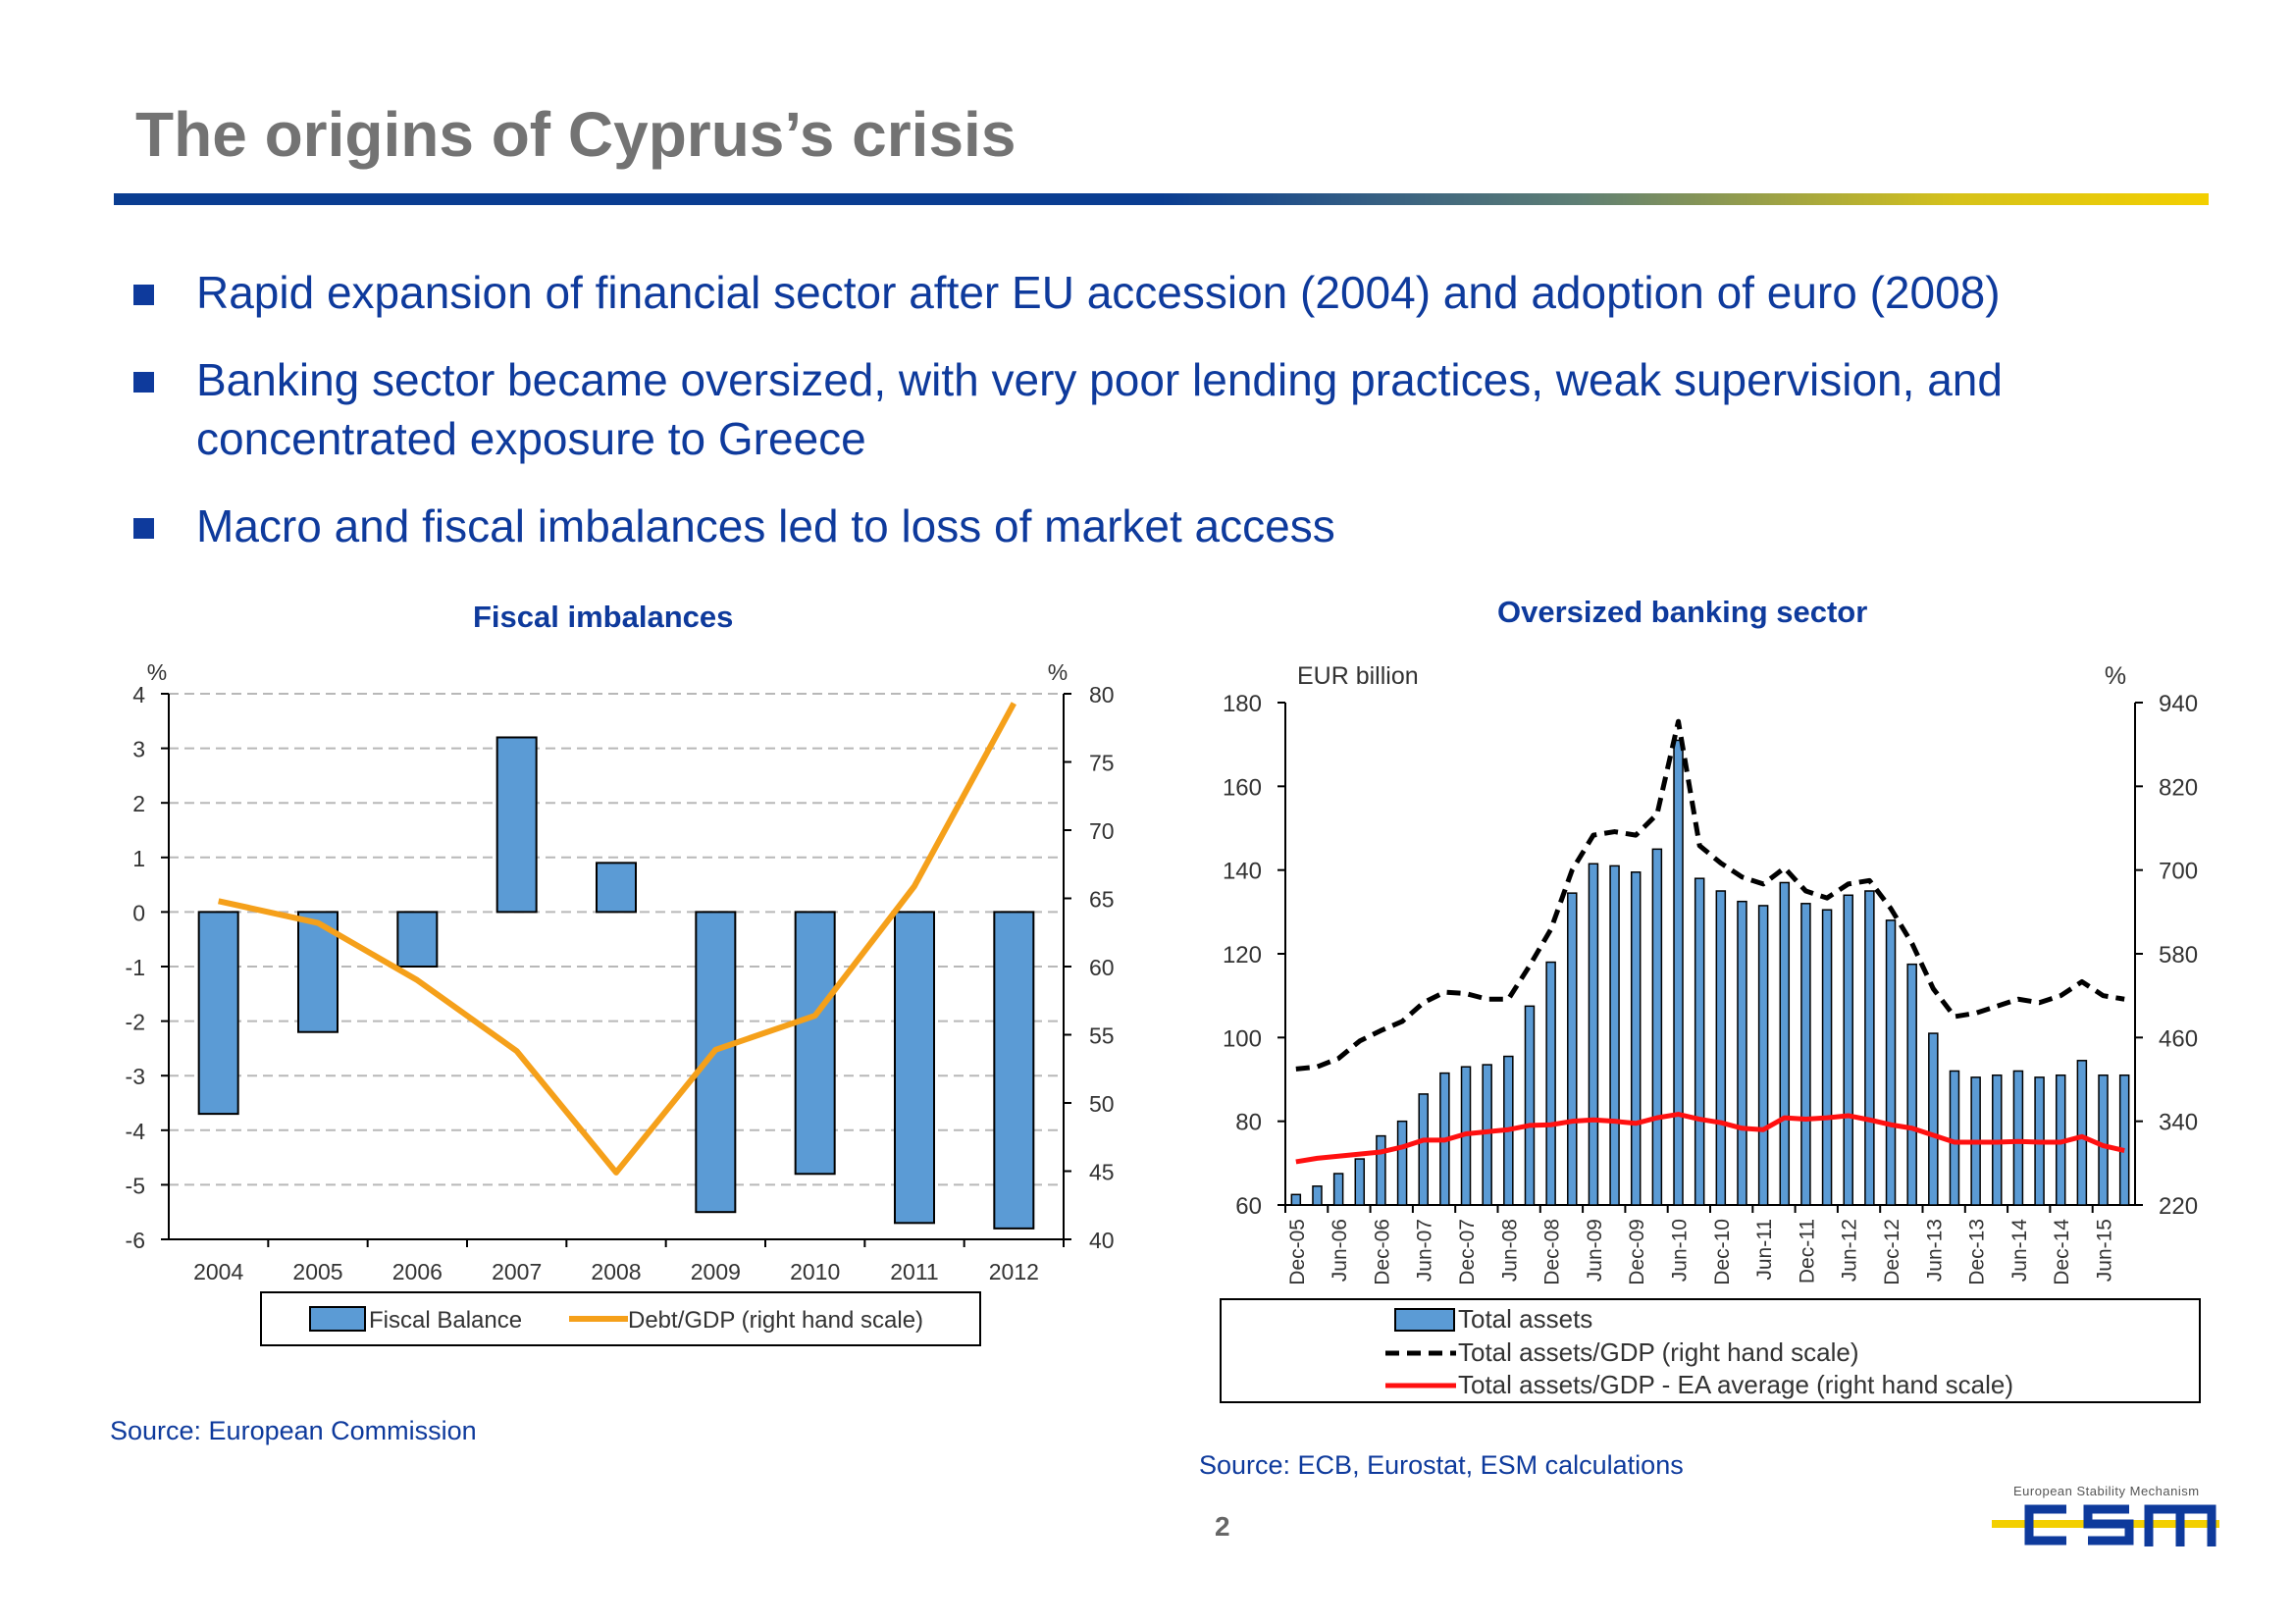  Describe the element at coordinates (1242, 787) in the screenshot. I see `y-tick-label: 160` at that location.